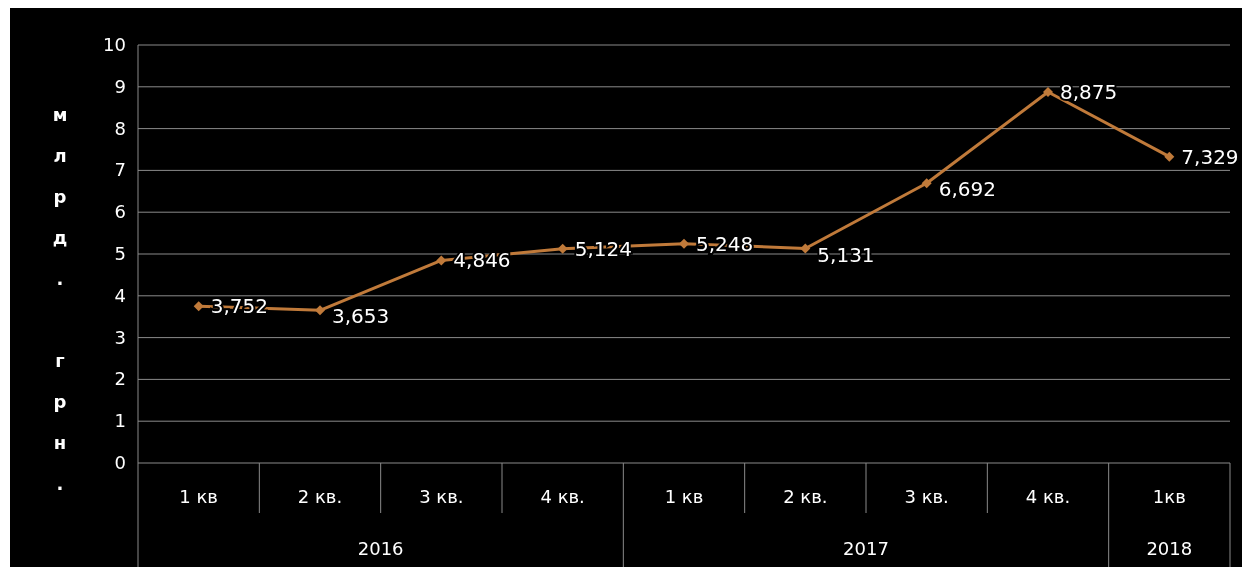 The width and height of the screenshot is (1252, 567). I want to click on y-axis-title: млрд. грн., so click(60, 309).